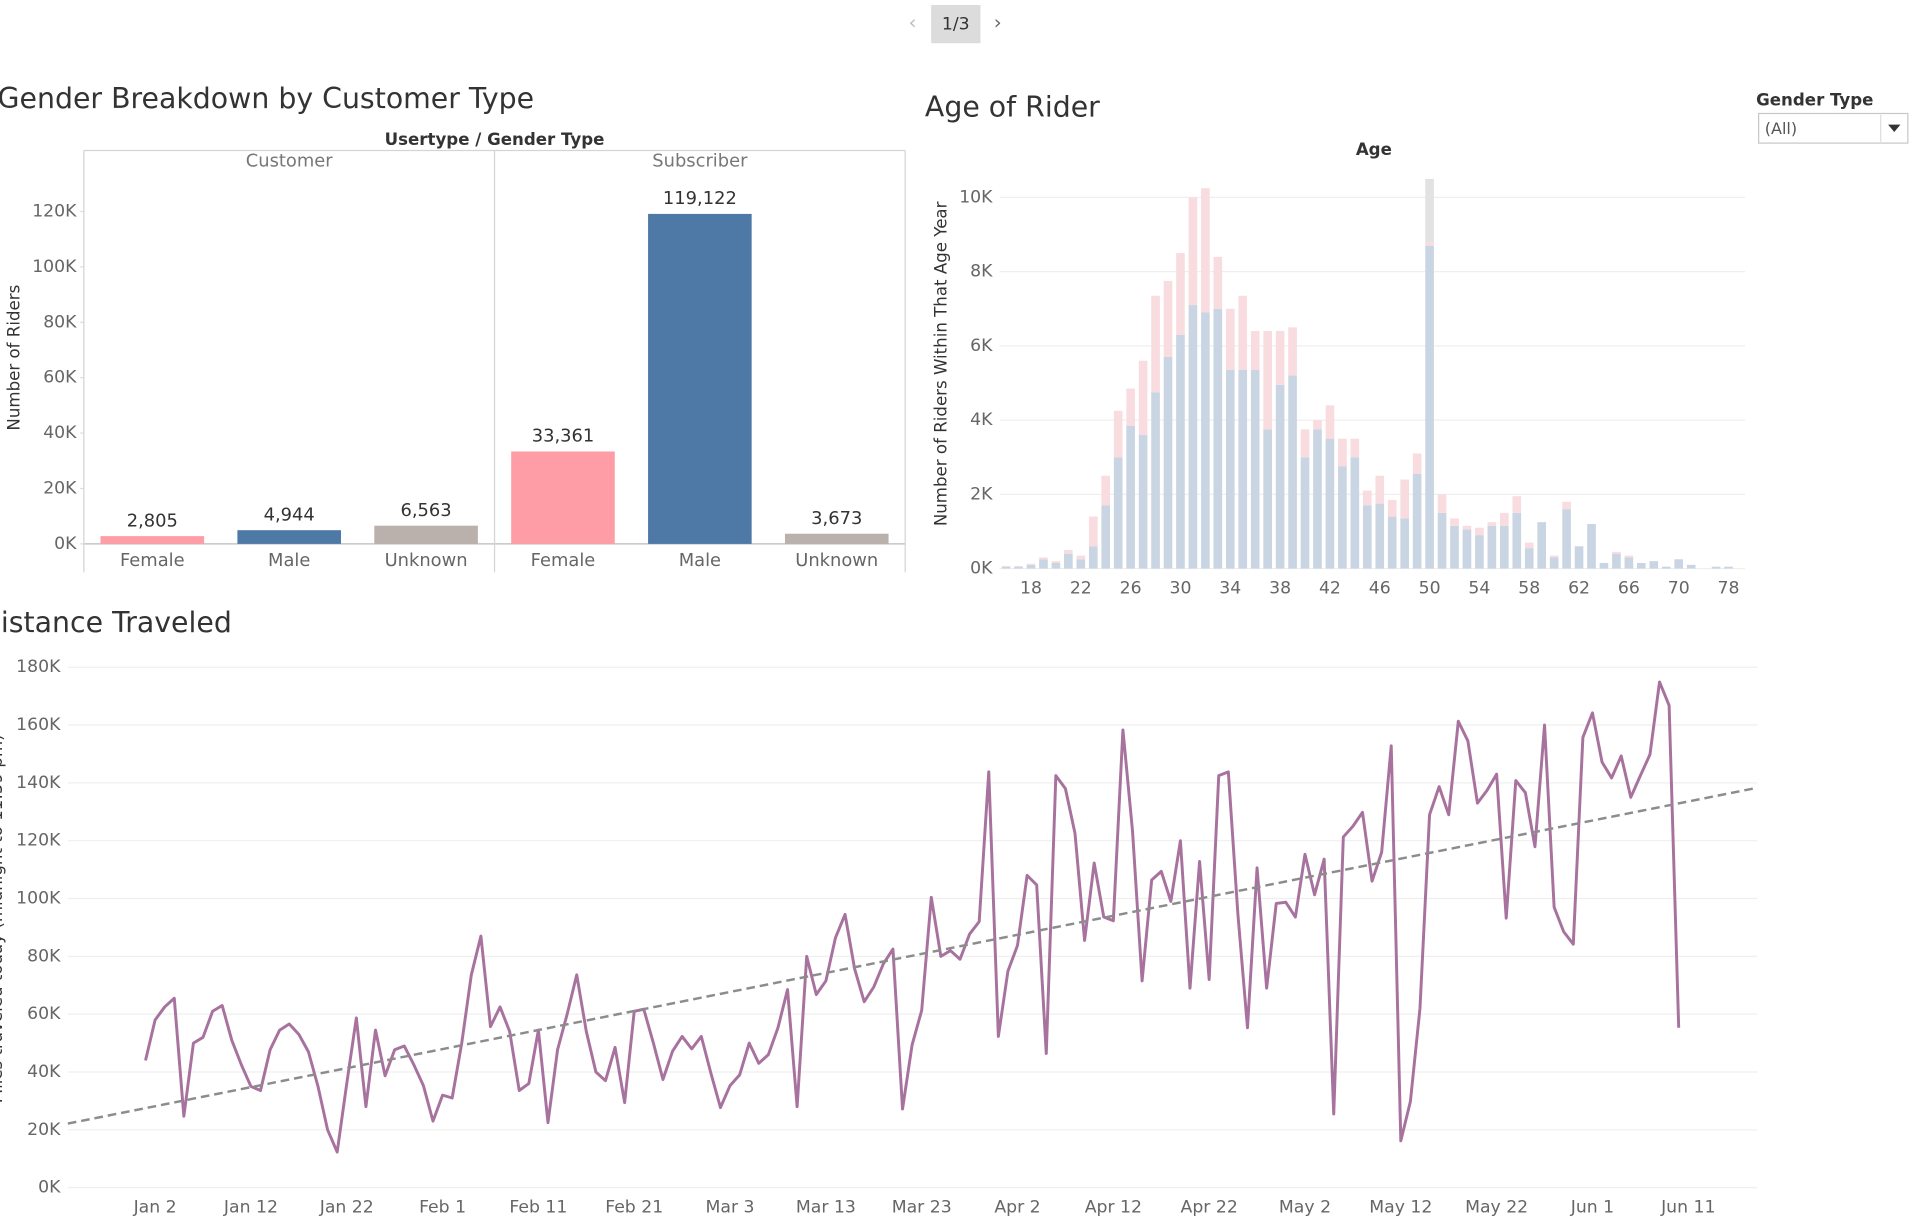 The image size is (1914, 1228). I want to click on y-tick-label: 120K, so click(38, 841).